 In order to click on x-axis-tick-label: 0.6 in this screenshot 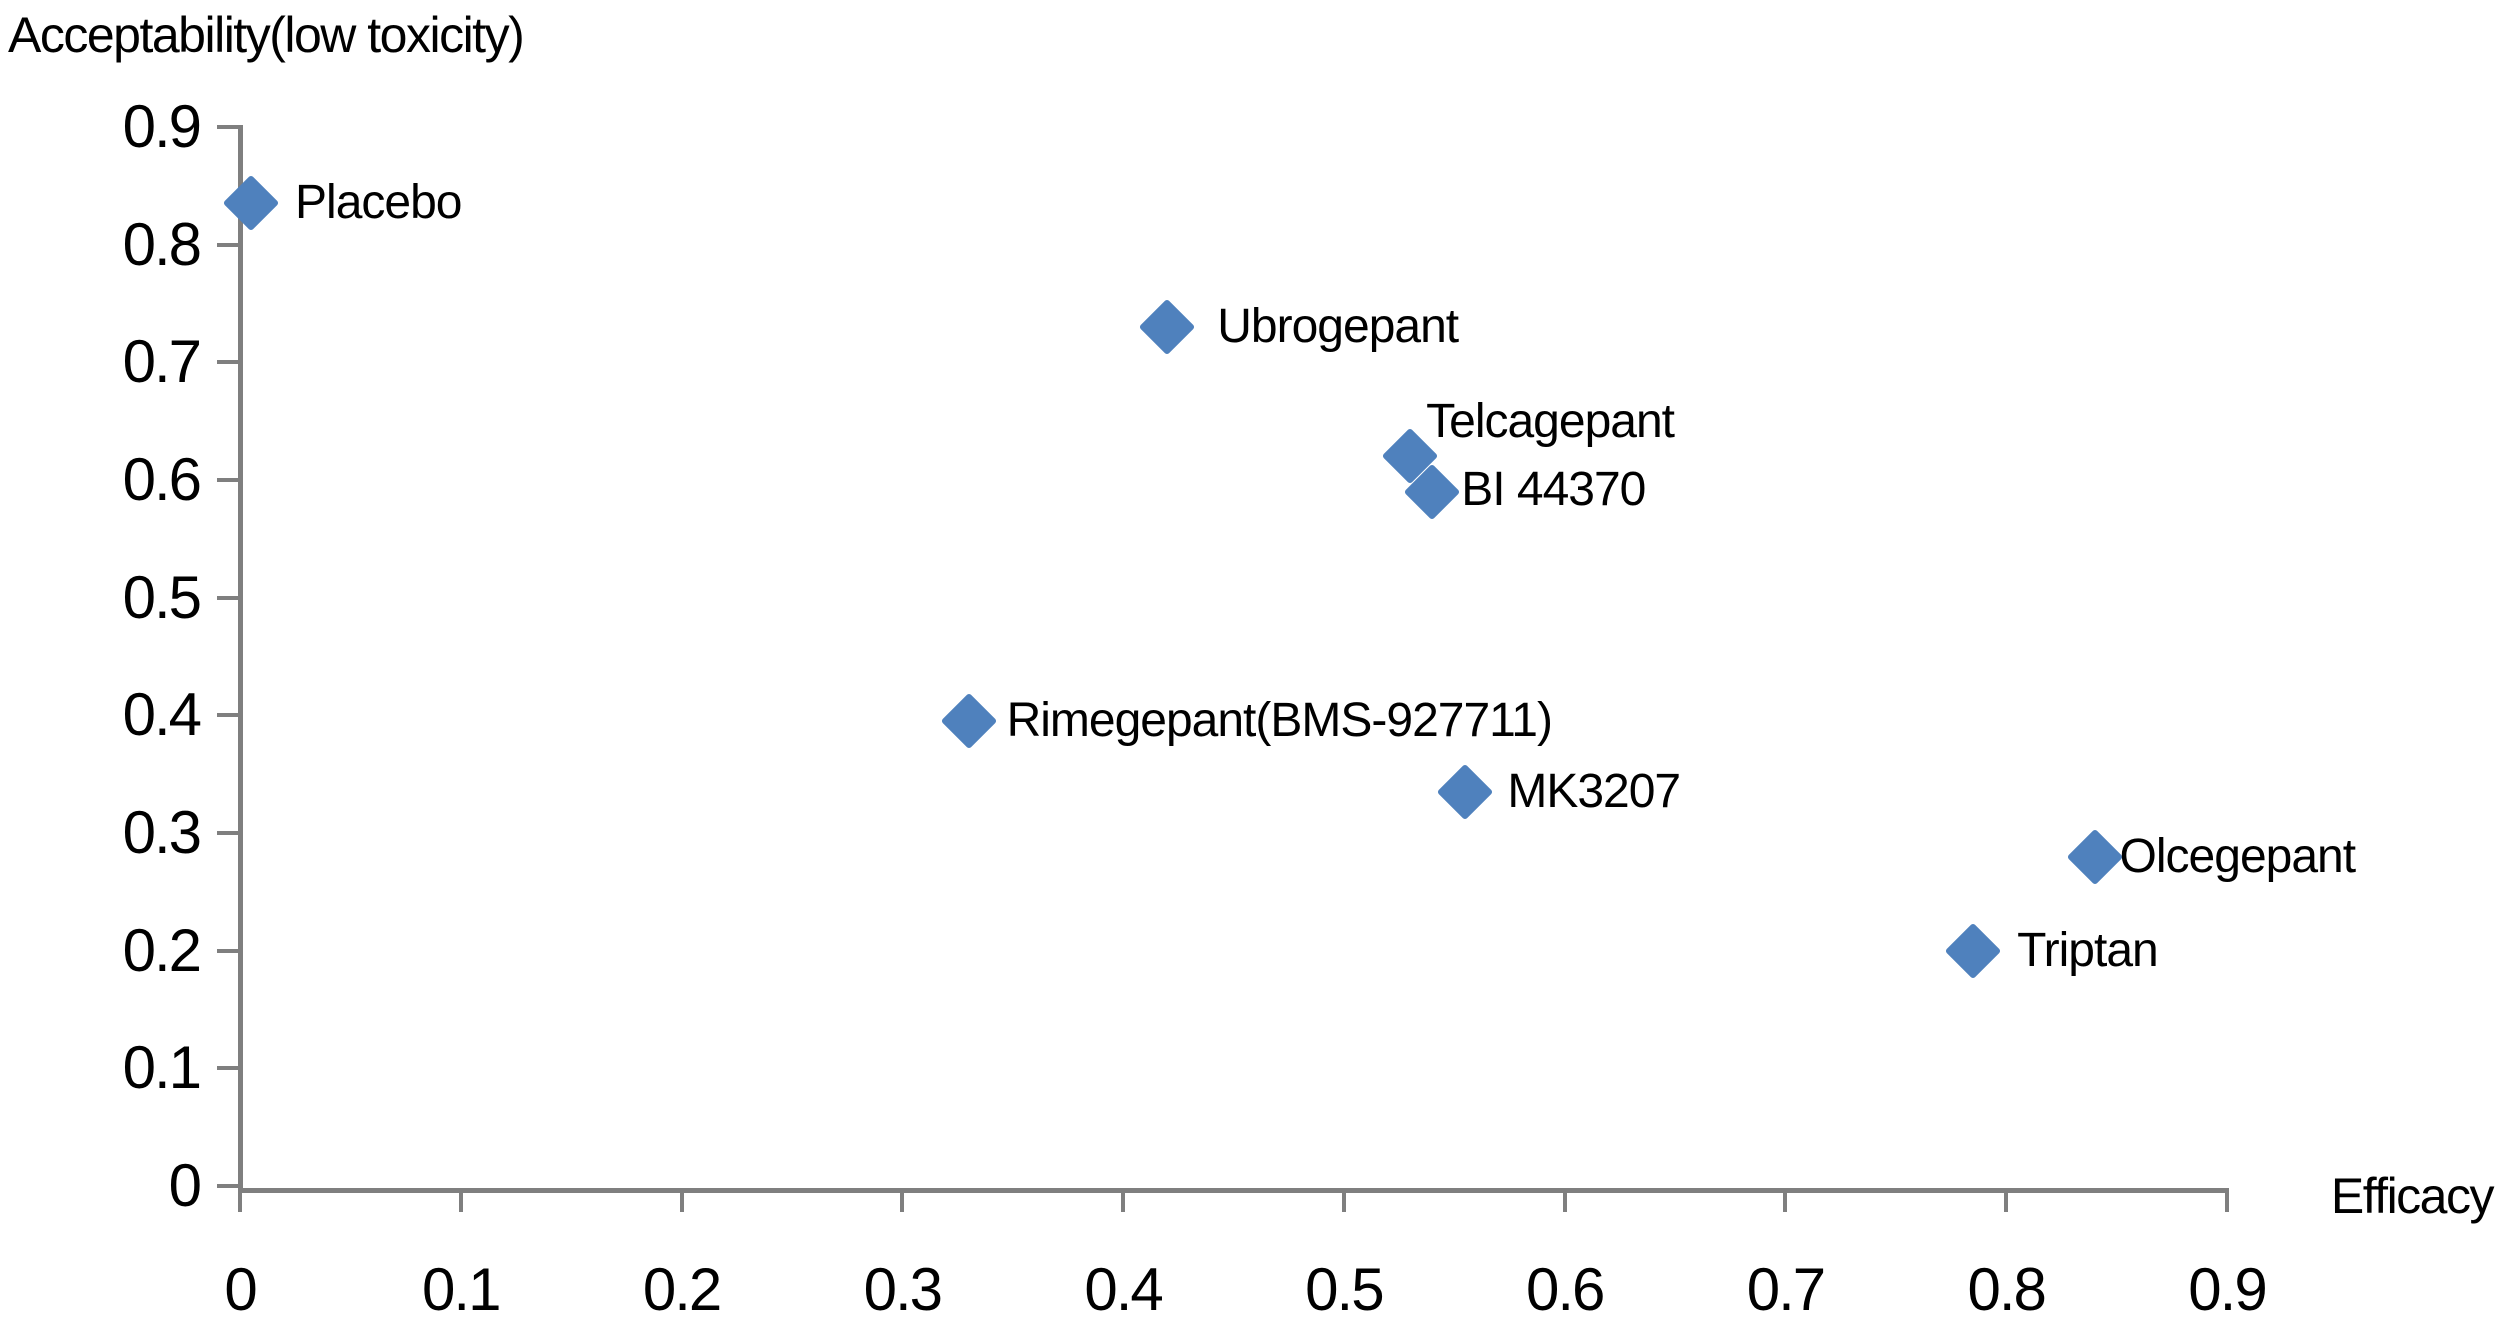, I will do `click(1565, 1289)`.